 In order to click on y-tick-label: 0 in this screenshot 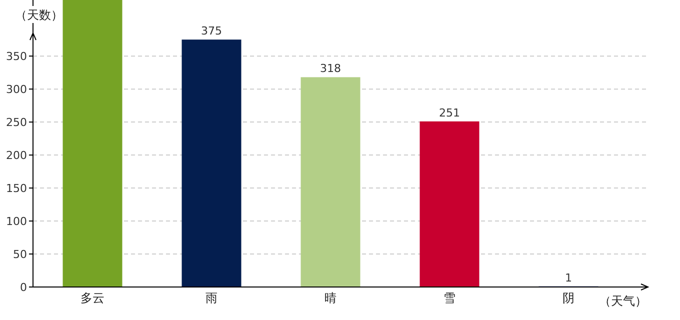, I will do `click(23, 287)`.